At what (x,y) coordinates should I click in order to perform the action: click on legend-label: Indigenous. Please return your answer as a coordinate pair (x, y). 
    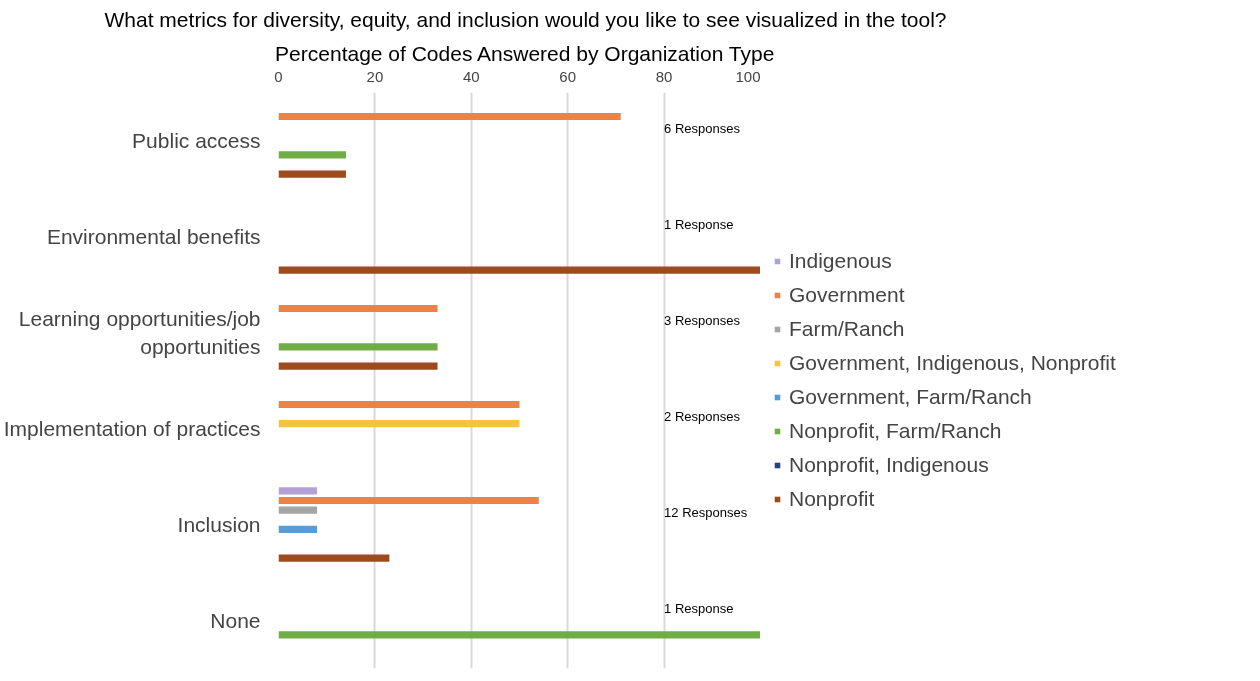
    Looking at the image, I should click on (840, 261).